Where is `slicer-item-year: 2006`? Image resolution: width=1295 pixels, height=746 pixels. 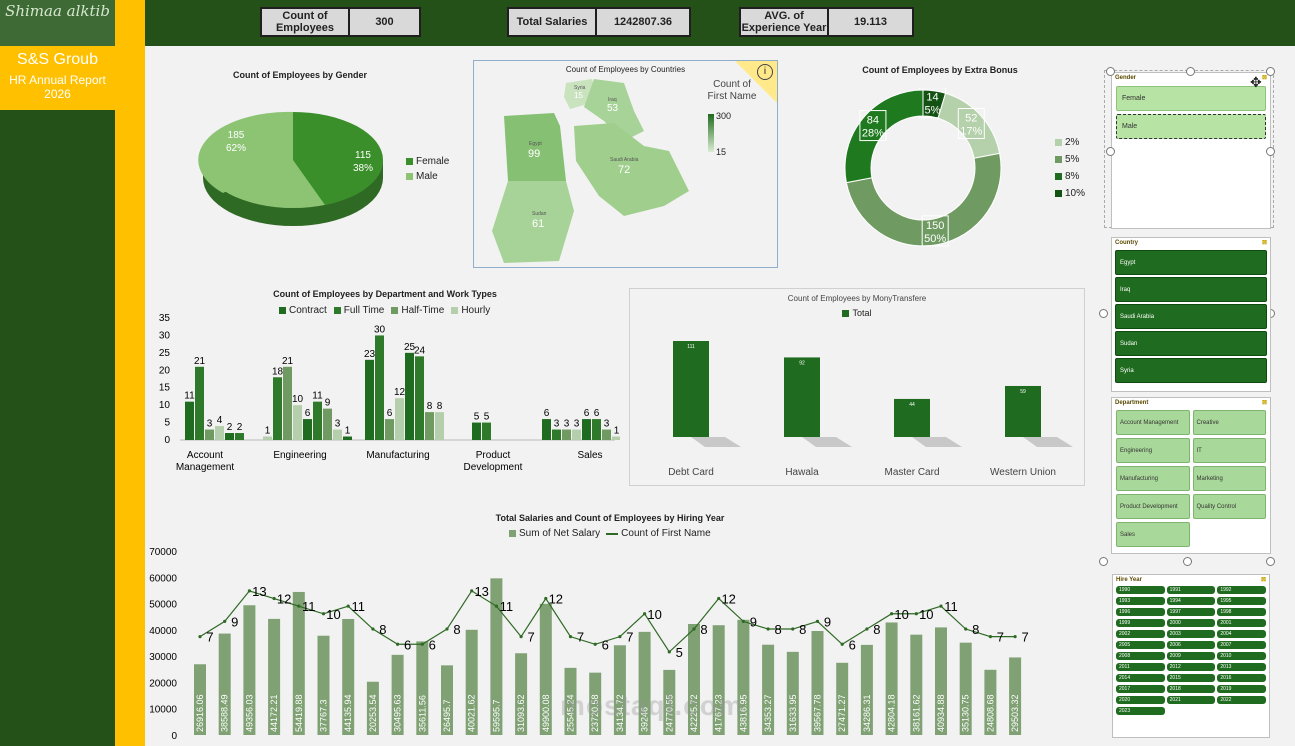
slicer-item-year: 2006 is located at coordinates (1191, 645).